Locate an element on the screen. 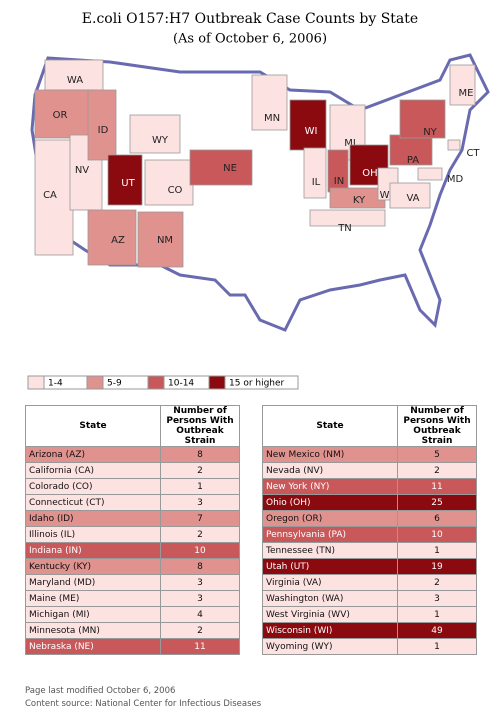 The height and width of the screenshot is (725, 500). state-cell: New York (NY) is located at coordinates (330, 486).